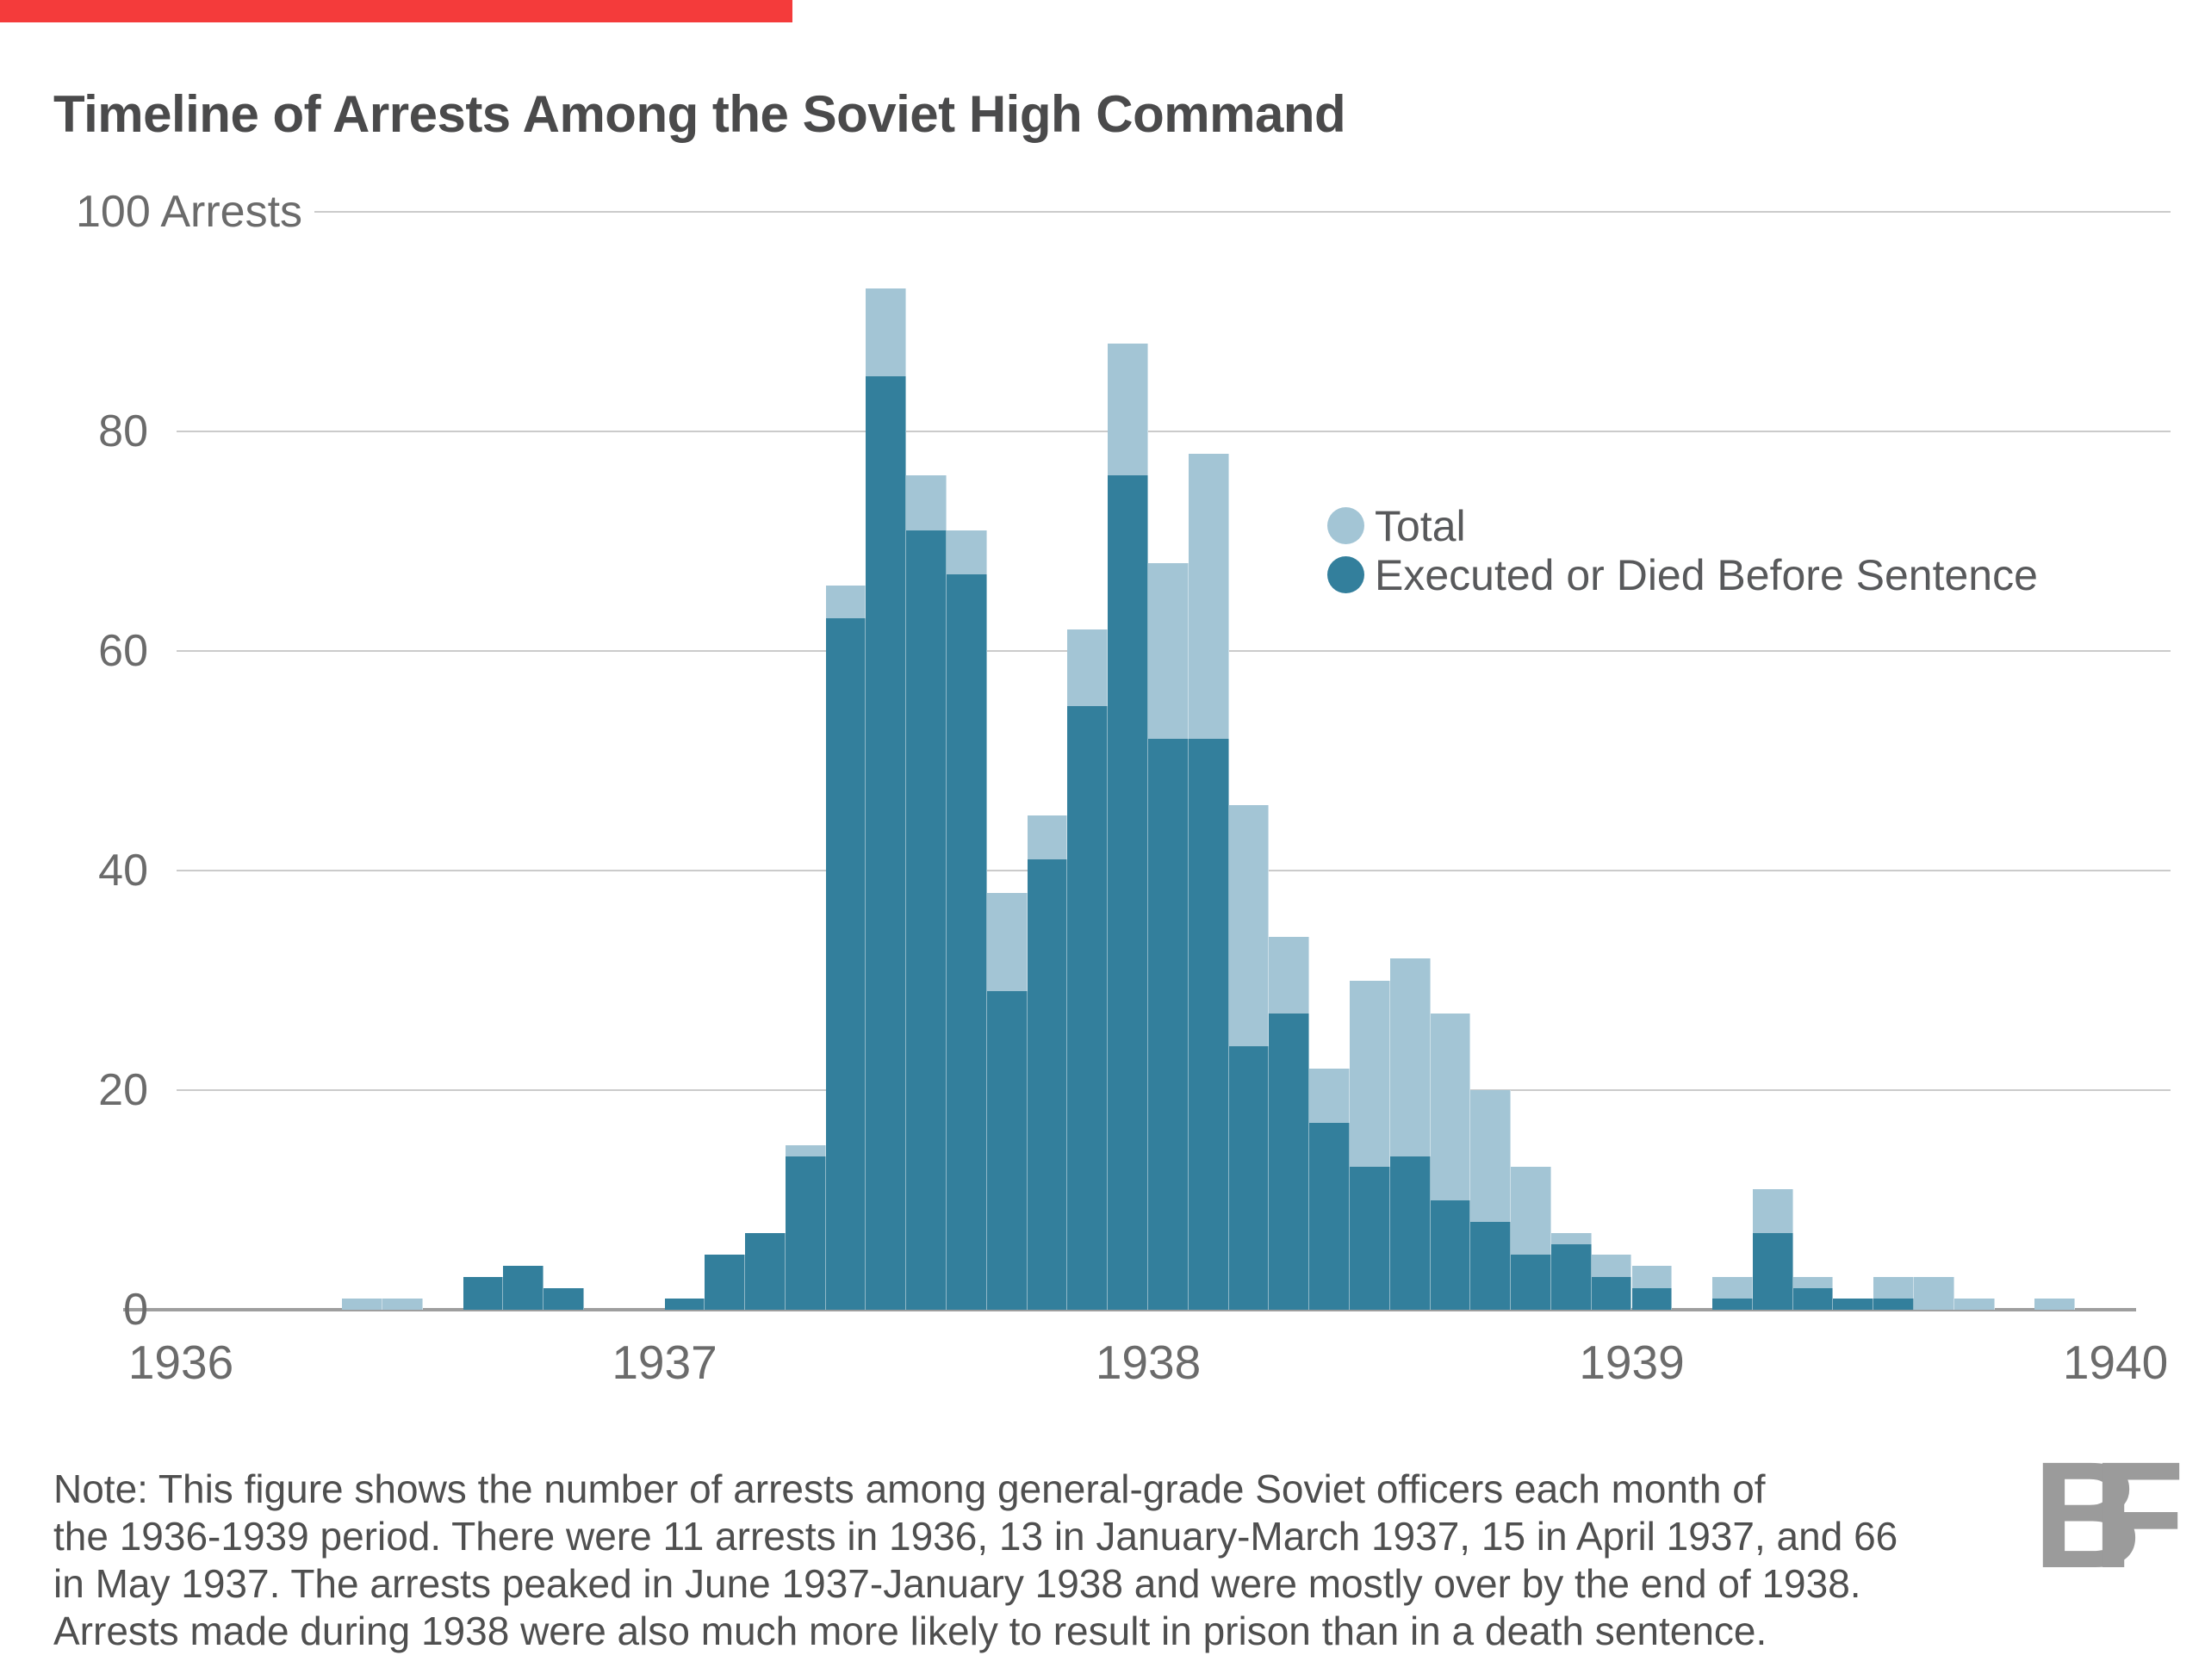  What do you see at coordinates (1683, 526) in the screenshot?
I see `legend-item-total: Total` at bounding box center [1683, 526].